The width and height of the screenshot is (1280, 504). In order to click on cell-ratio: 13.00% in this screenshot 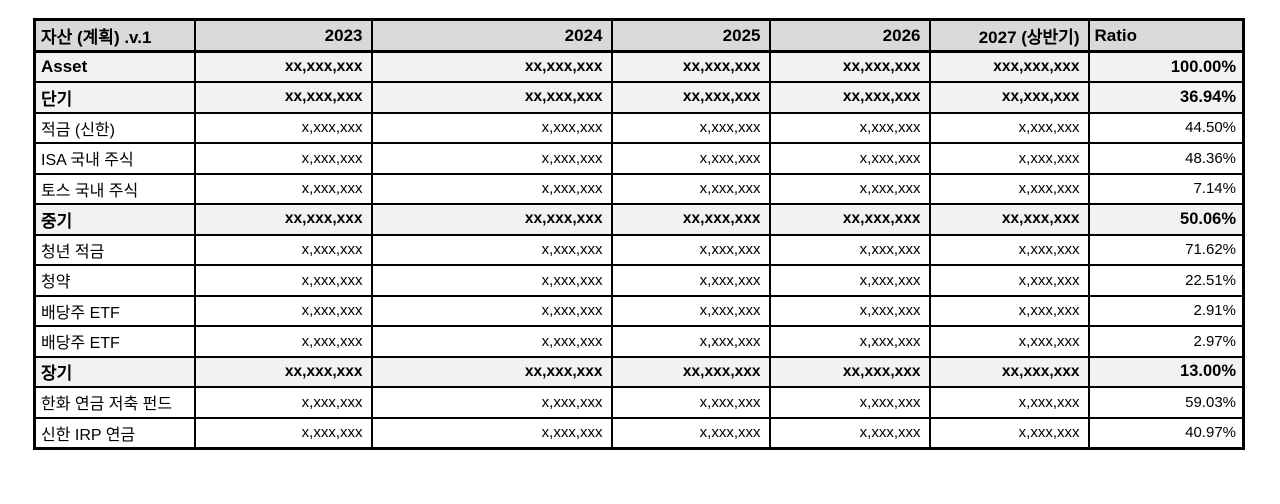, I will do `click(1166, 371)`.